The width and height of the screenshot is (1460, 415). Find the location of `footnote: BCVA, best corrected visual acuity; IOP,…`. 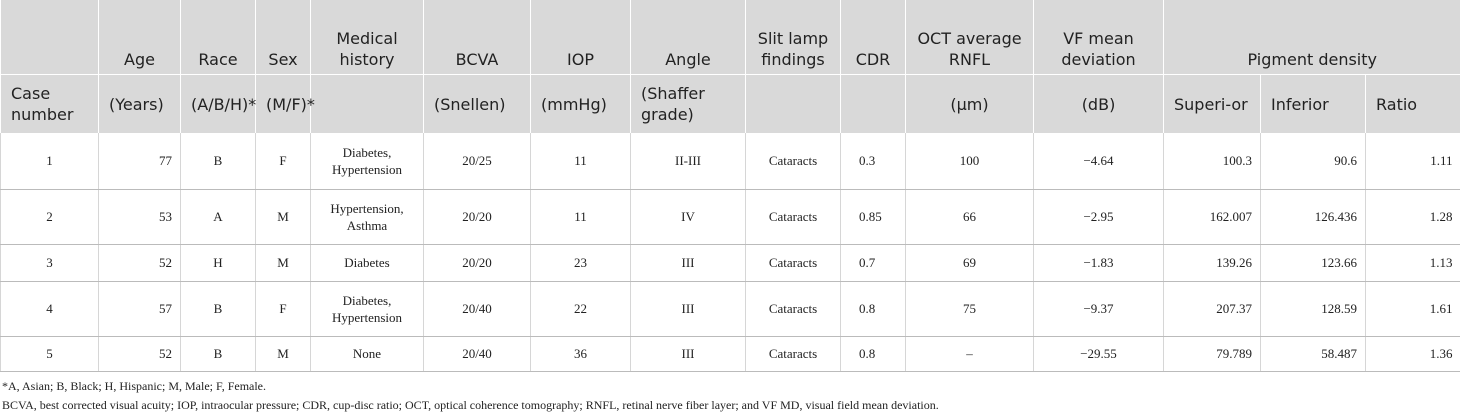

footnote: BCVA, best corrected visual acuity; IOP,… is located at coordinates (731, 405).